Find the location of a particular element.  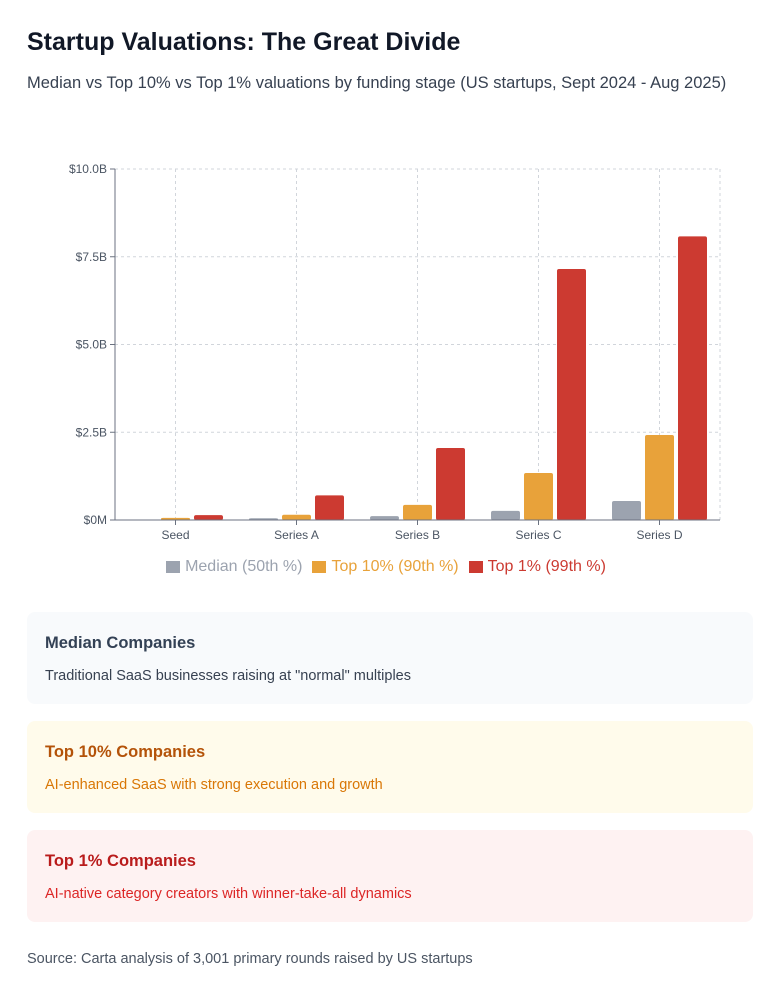

bar-median-series-b is located at coordinates (384, 518).